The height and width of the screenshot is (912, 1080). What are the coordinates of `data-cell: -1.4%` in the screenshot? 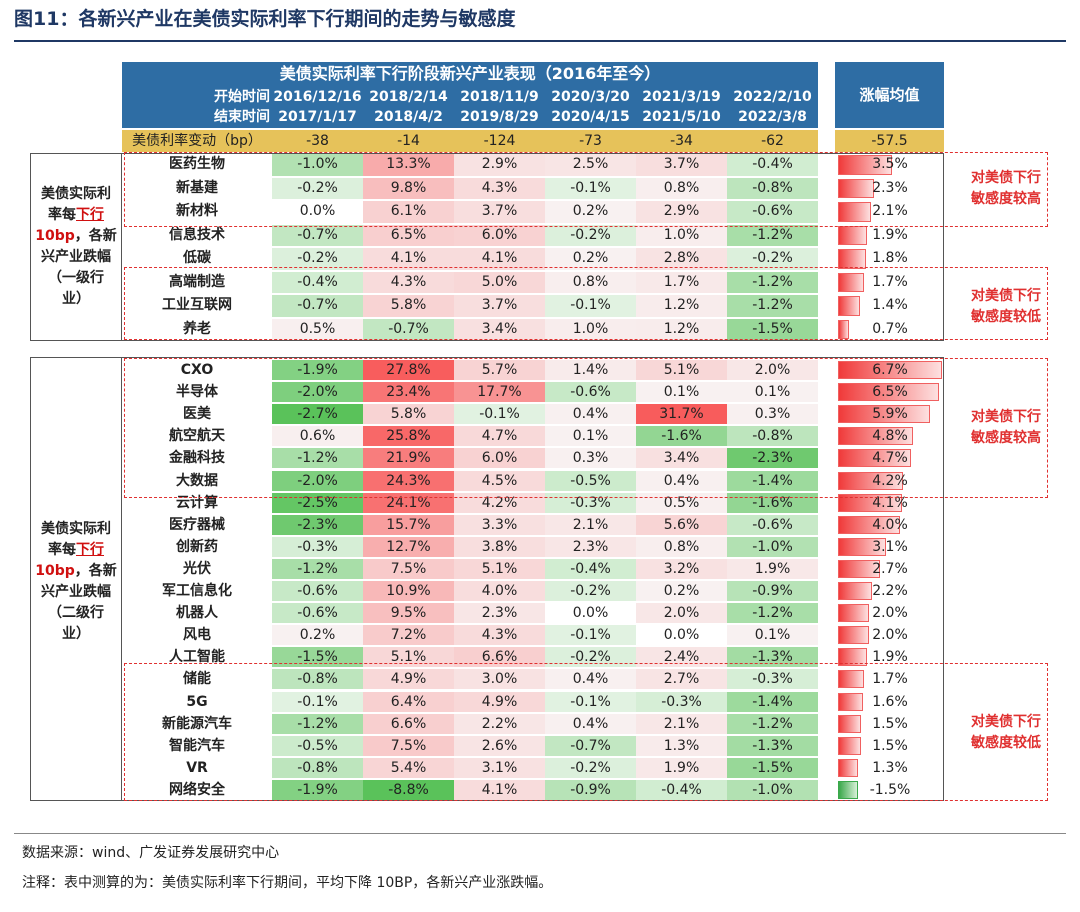 It's located at (772, 480).